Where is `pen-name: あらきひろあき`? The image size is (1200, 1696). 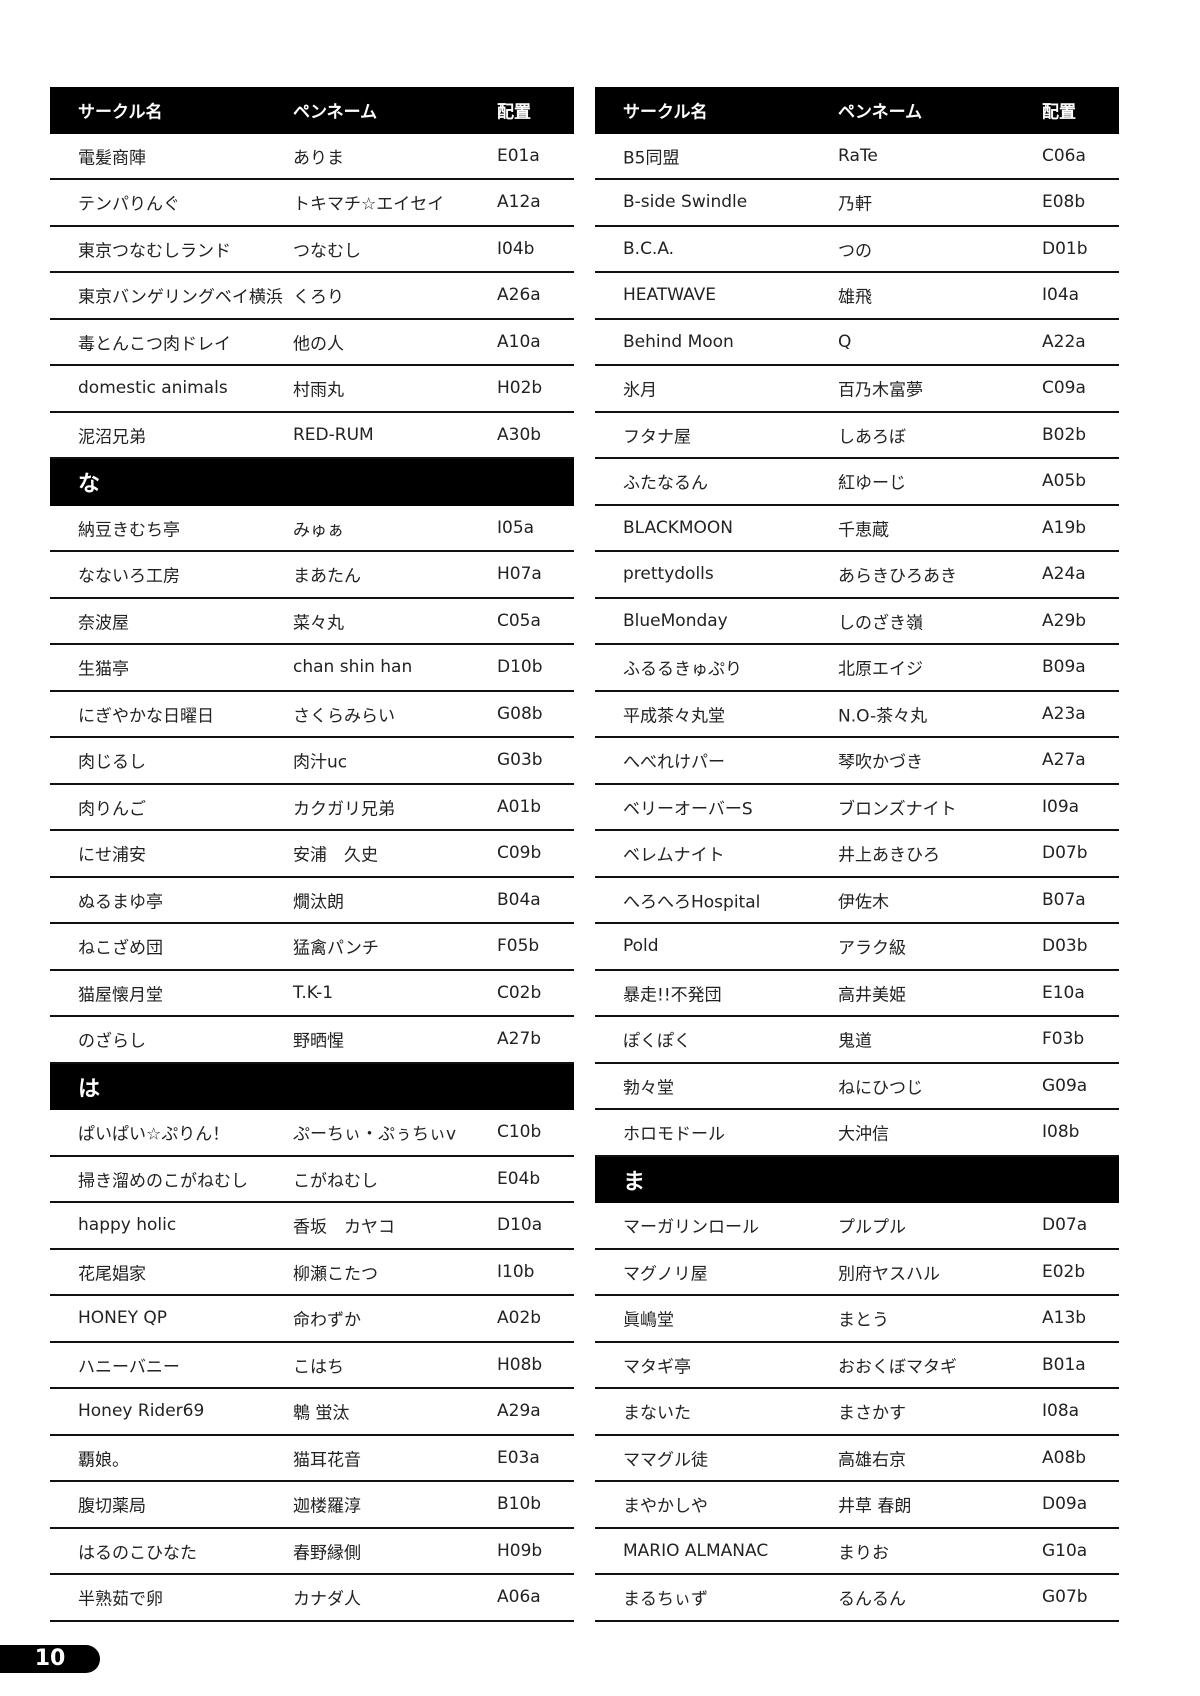
pen-name: あらきひろあき is located at coordinates (897, 576).